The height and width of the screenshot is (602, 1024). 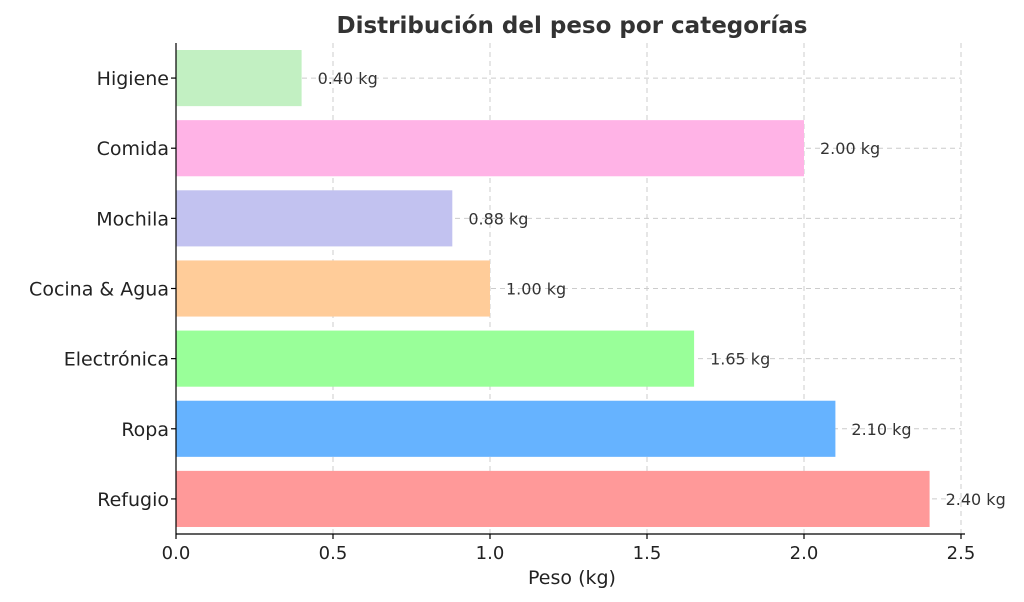 What do you see at coordinates (133, 500) in the screenshot?
I see `category-label: Refugio` at bounding box center [133, 500].